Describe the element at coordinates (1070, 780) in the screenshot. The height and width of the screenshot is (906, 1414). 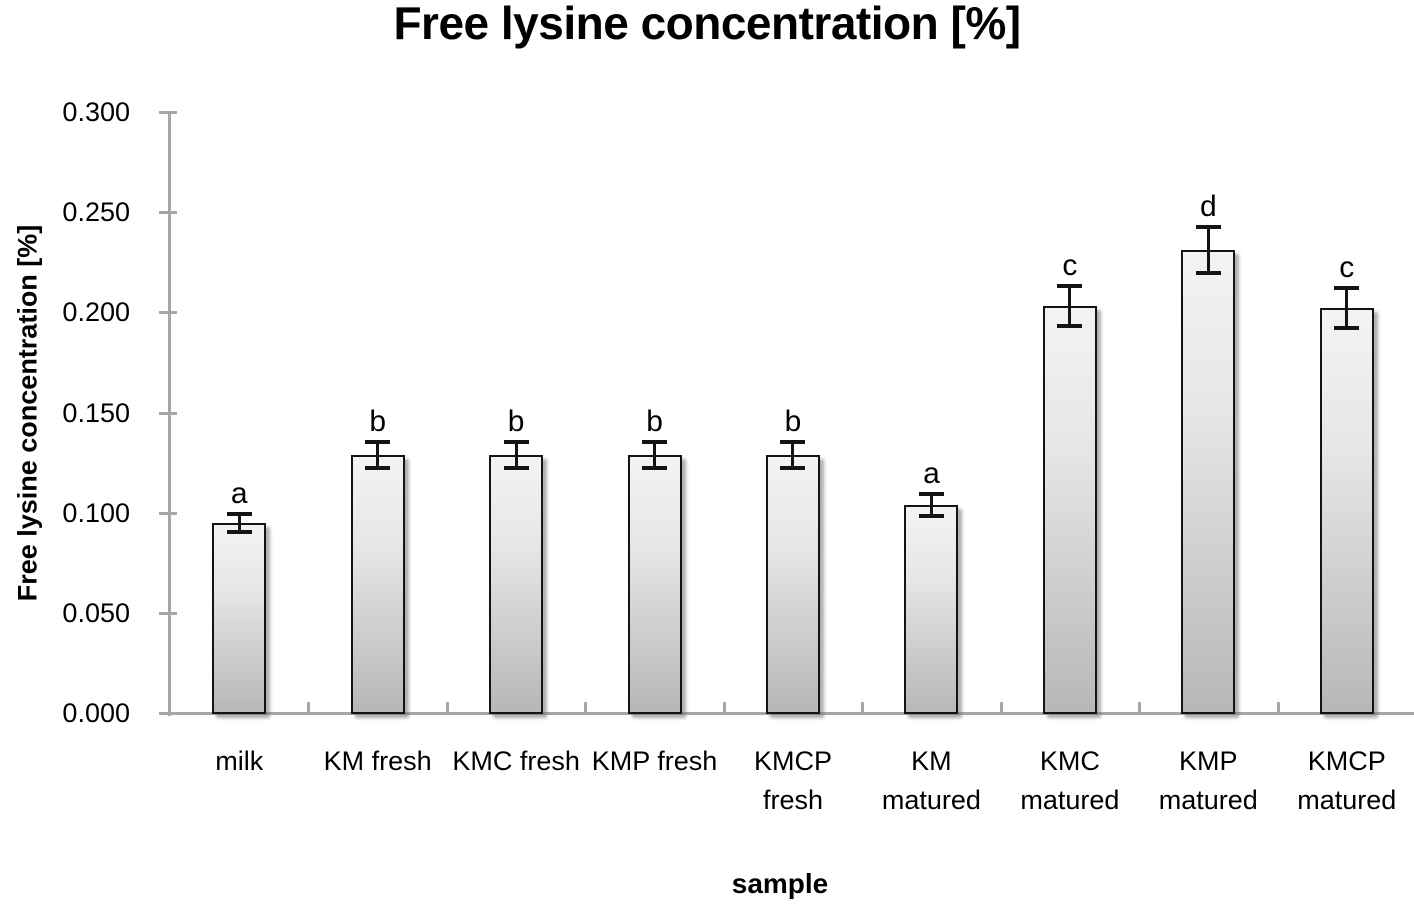
I see `x-category-label: KMC matured` at that location.